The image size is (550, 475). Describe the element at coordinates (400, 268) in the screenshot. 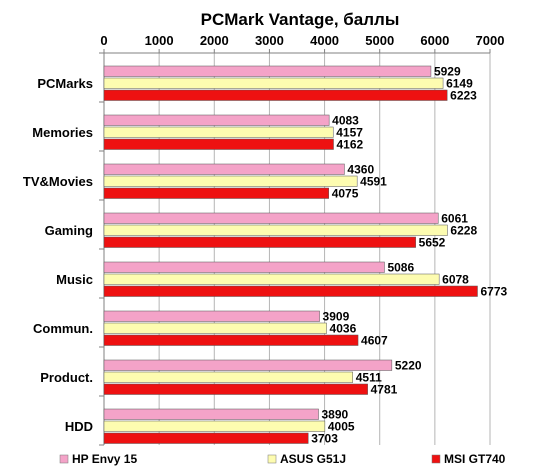

I see `data-label: 5086` at that location.